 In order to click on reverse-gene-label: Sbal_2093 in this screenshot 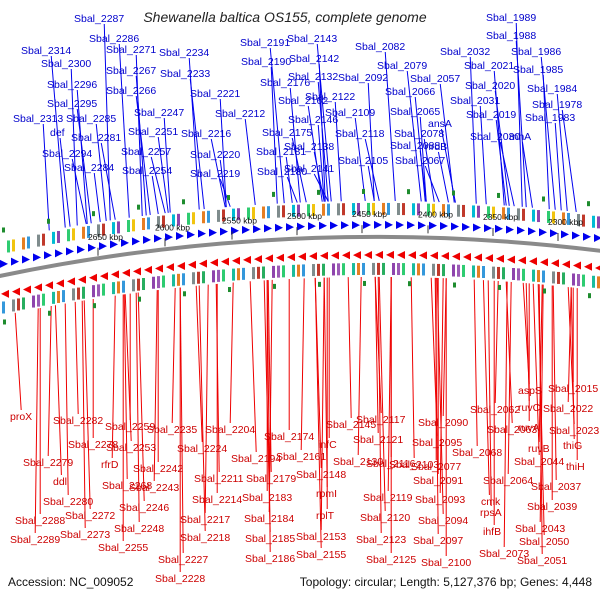, I will do `click(440, 500)`.